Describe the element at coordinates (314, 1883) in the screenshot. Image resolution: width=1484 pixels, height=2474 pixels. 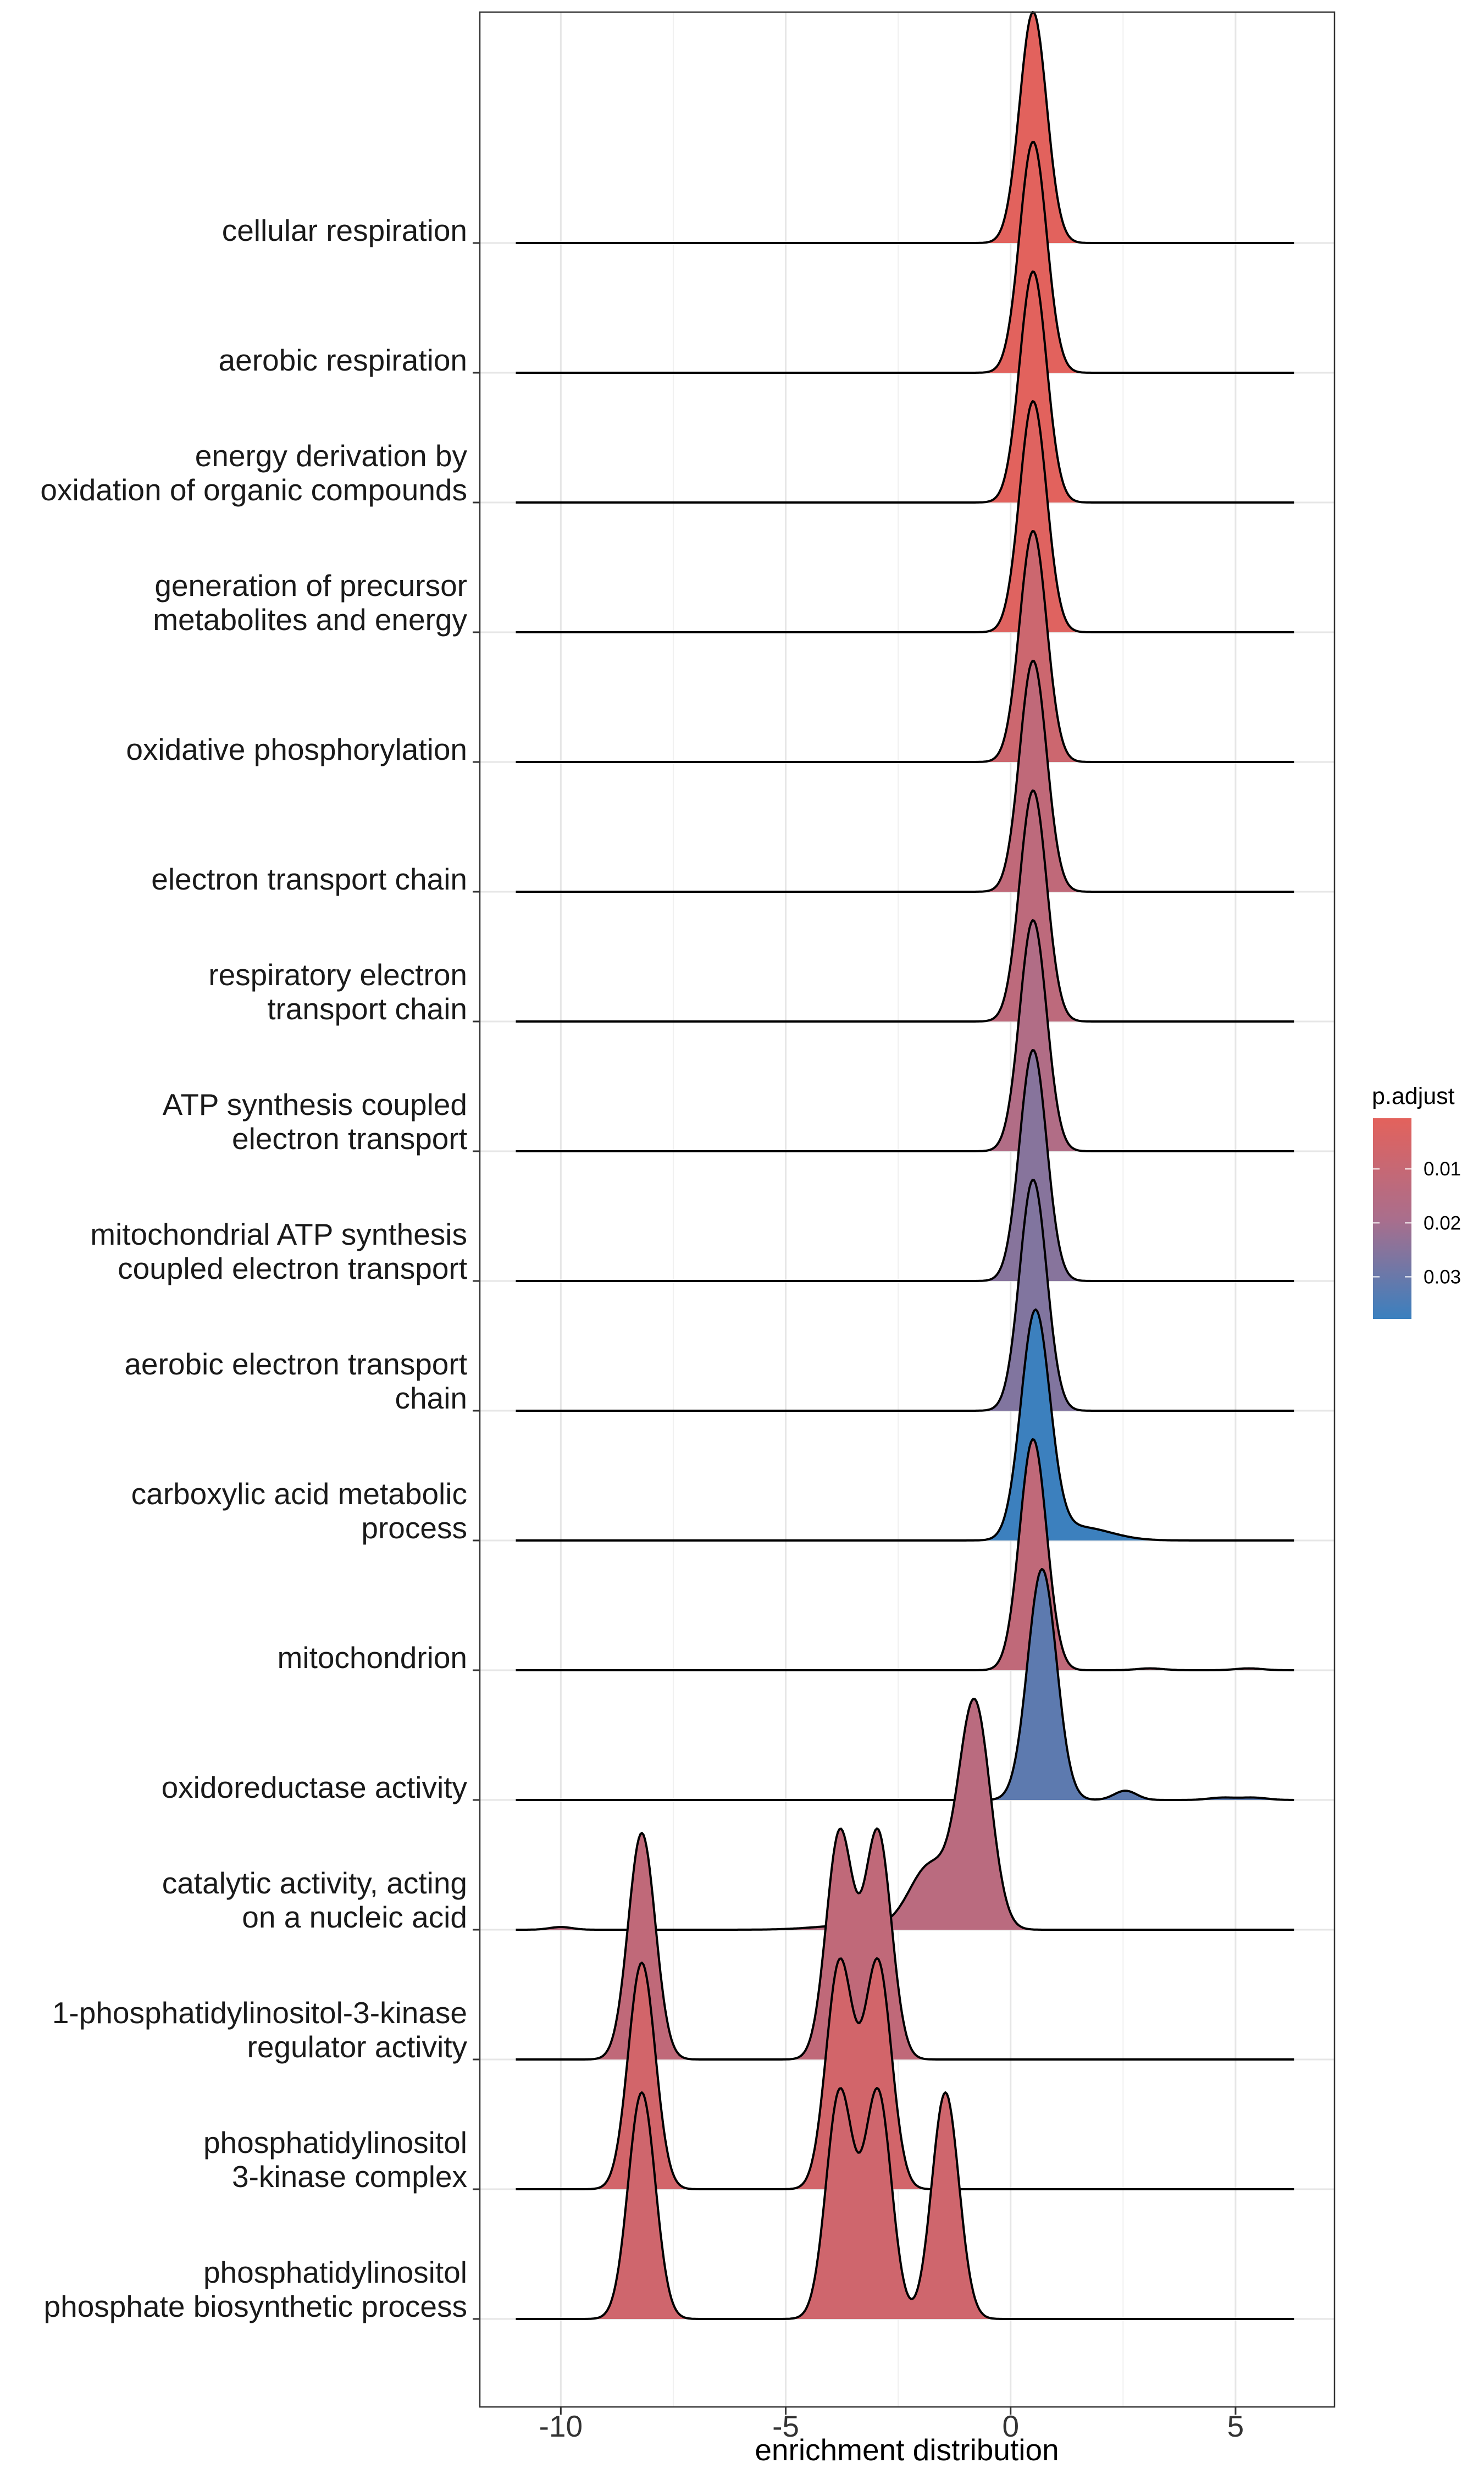
I see `term-label: catalytic activity, acting` at that location.